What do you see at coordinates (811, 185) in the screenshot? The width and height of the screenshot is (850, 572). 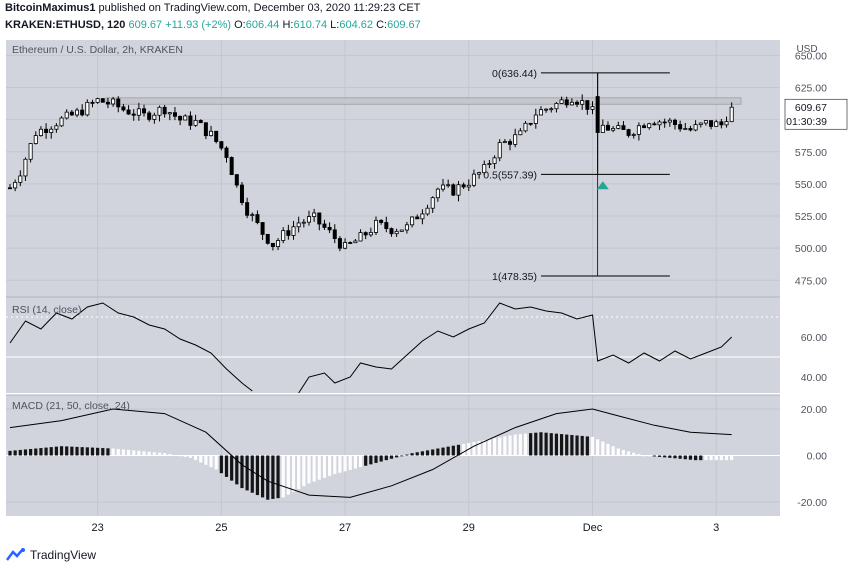 I see `price-tick-label: 550.00` at bounding box center [811, 185].